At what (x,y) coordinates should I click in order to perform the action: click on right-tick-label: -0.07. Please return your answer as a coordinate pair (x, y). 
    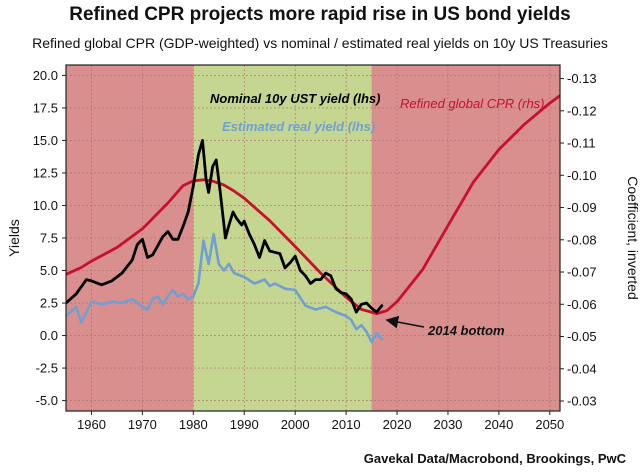
    Looking at the image, I should click on (582, 272).